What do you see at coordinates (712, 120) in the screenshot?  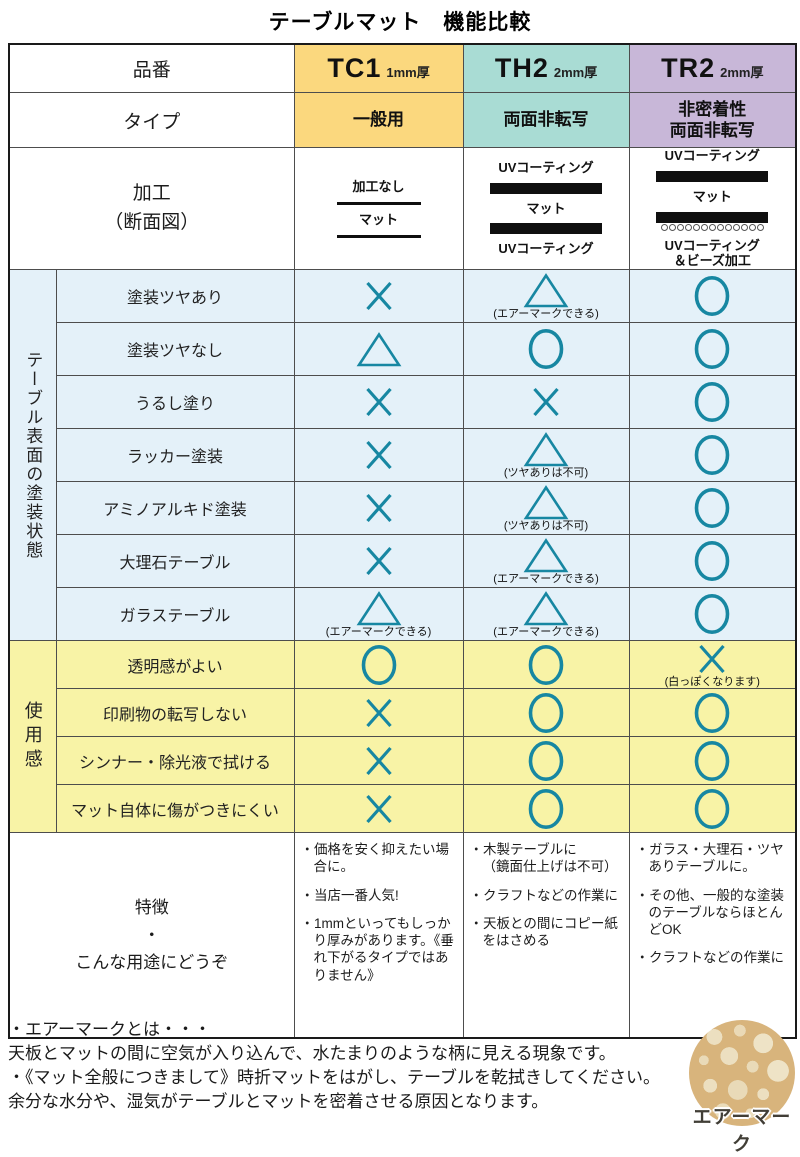 I see `product-type-tr2: 非密着性 両面非転写` at bounding box center [712, 120].